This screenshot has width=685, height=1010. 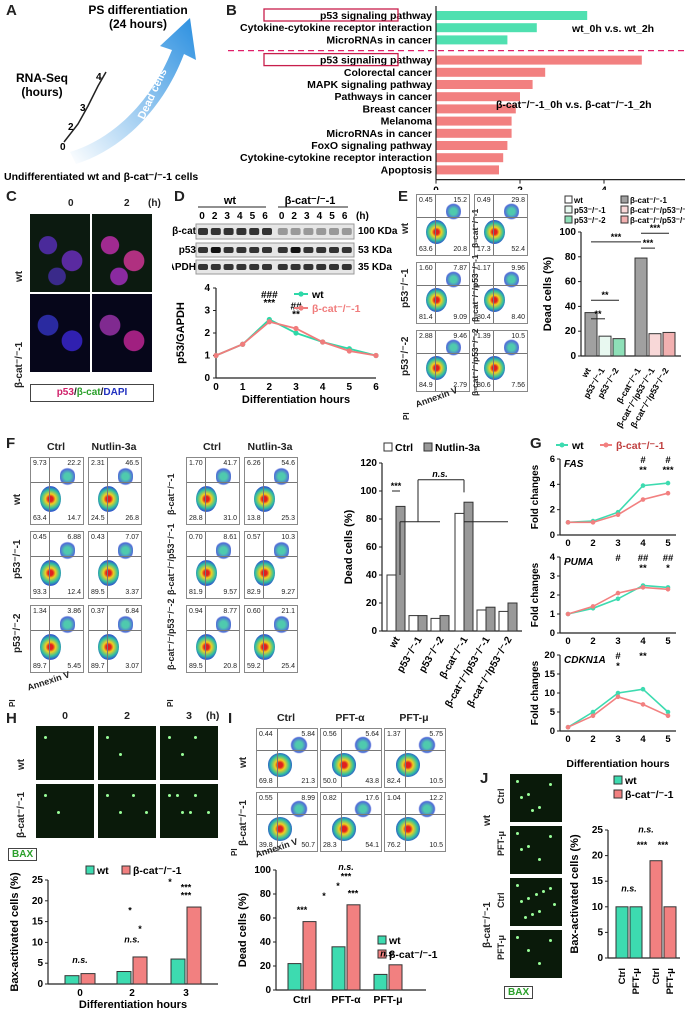 What do you see at coordinates (590, 220) in the screenshot?
I see `e-legend-4: p53⁻/⁻-2` at bounding box center [590, 220].